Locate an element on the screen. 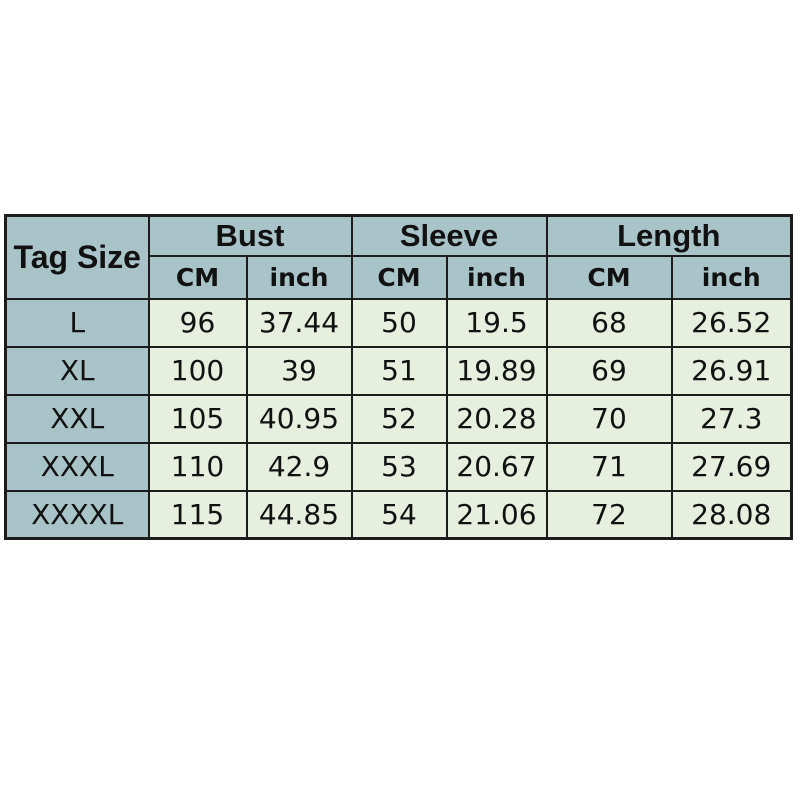  value-cell-bust-cm: 110 is located at coordinates (197, 466).